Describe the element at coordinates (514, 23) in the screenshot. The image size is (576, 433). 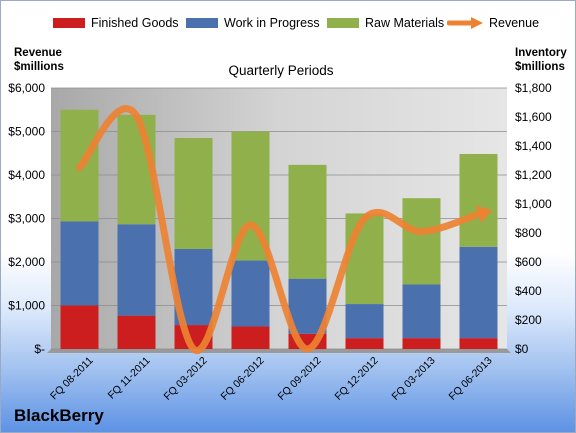
I see `legend-label-revenue: Revenue` at that location.